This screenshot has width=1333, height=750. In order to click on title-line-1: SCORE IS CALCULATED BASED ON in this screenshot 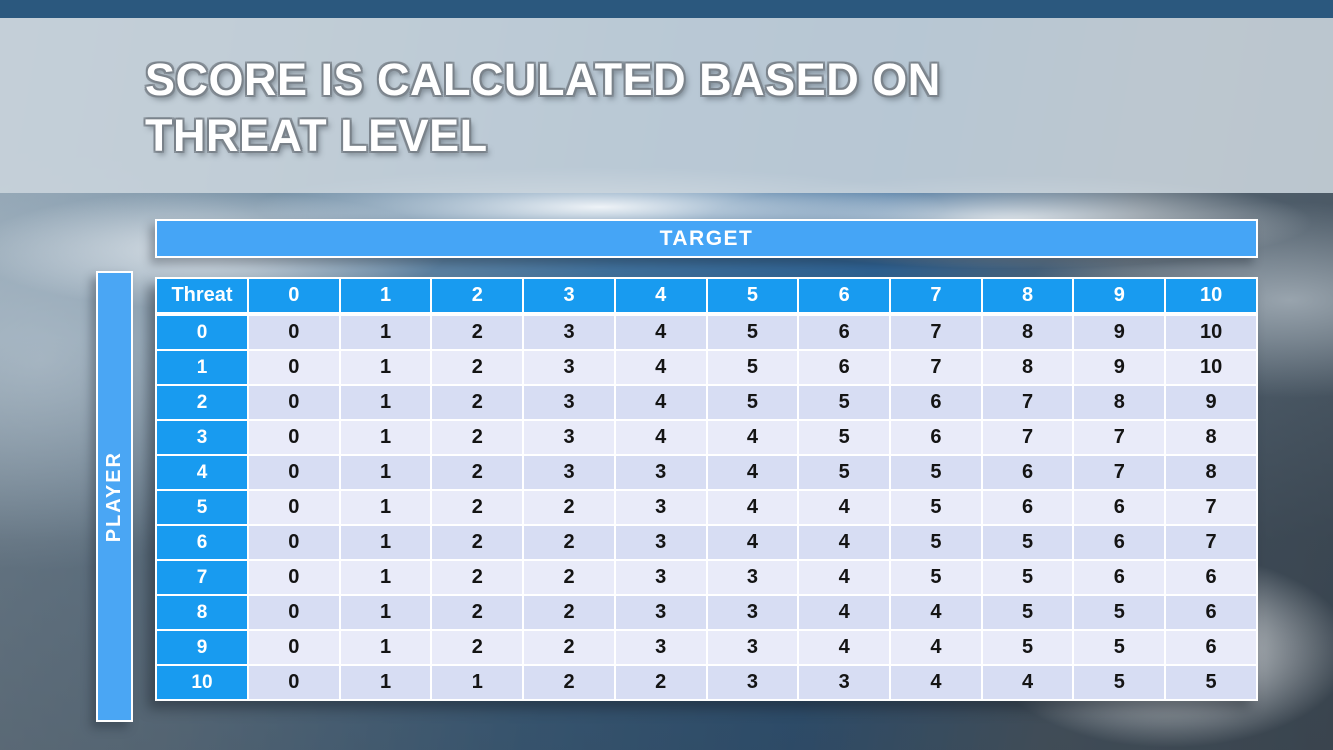, I will do `click(543, 79)`.